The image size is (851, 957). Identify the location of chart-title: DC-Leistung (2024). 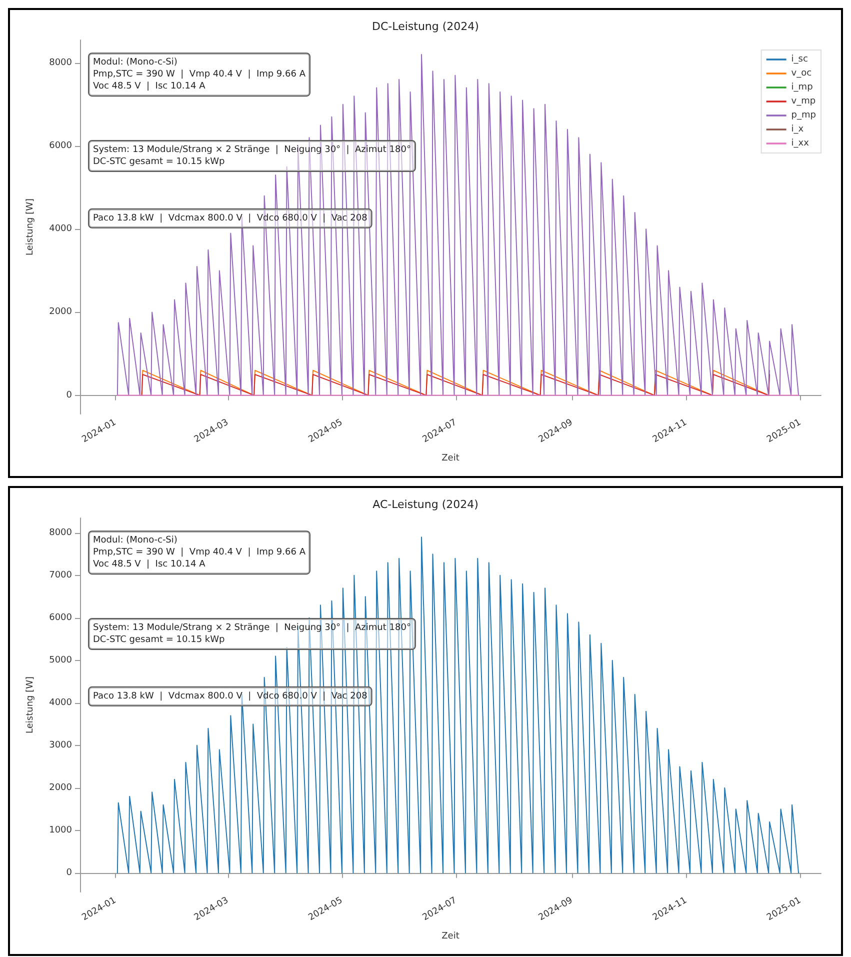
(425, 26).